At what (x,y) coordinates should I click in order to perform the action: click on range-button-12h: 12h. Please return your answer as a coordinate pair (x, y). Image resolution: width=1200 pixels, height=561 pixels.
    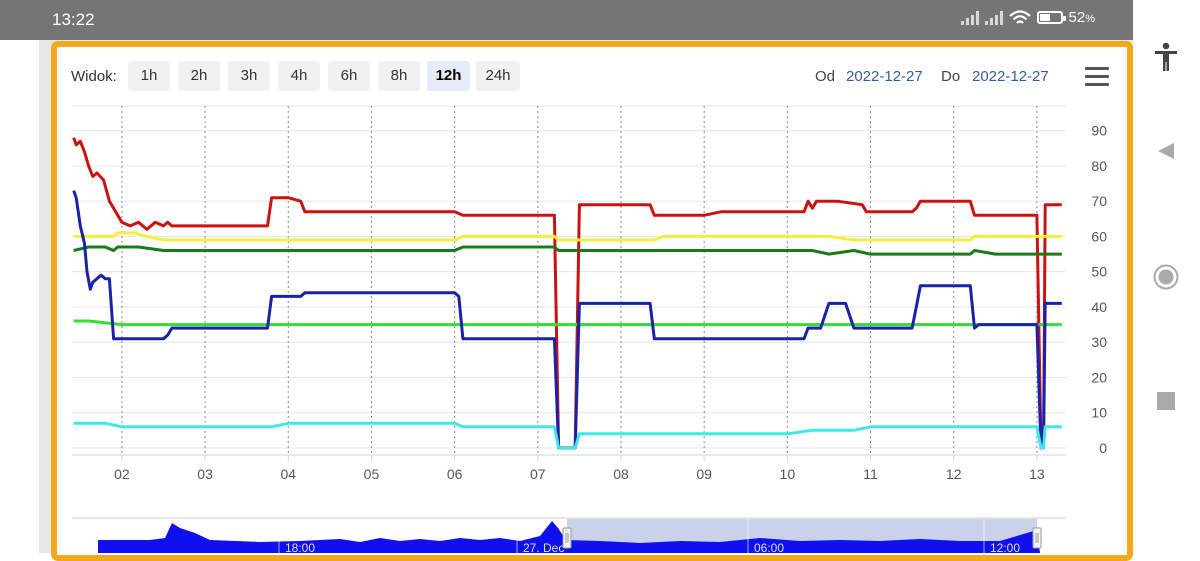
    Looking at the image, I should click on (448, 76).